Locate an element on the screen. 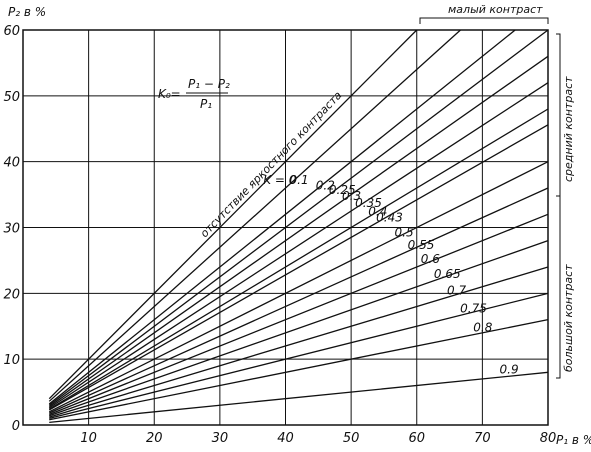 This screenshot has width=591, height=452. y-axis-label: P₂ в % is located at coordinates (27, 12).